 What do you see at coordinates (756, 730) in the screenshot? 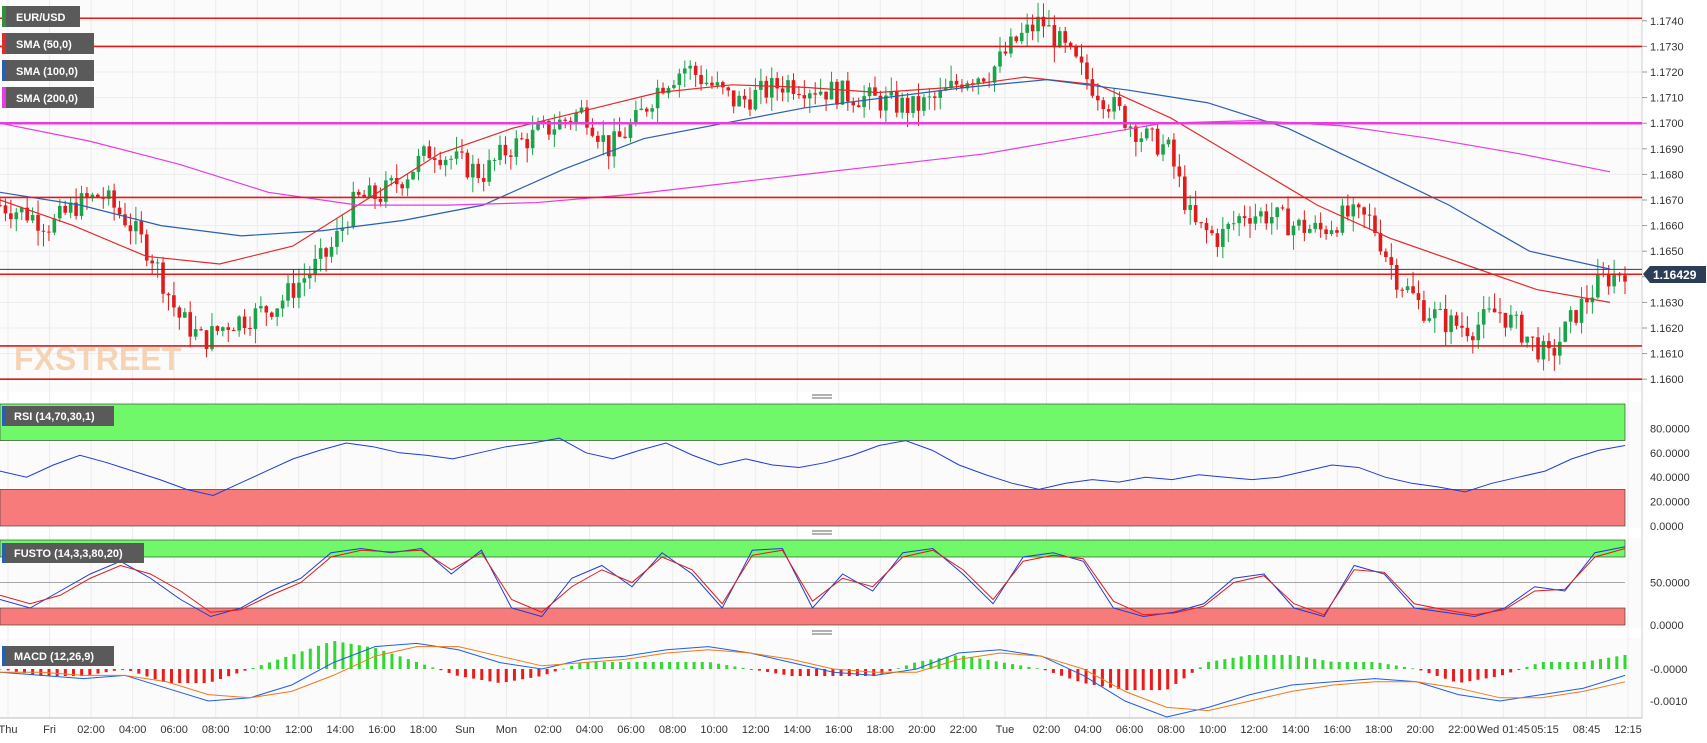
I see `x-tick-label: 12:00` at bounding box center [756, 730].